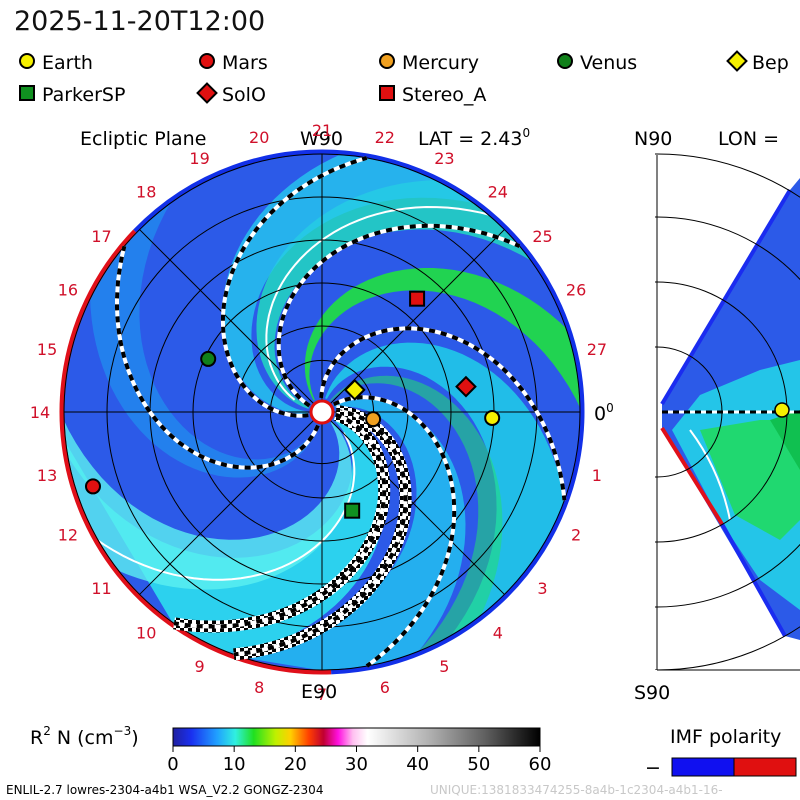  I want to click on meridional-plot, so click(727, 411).